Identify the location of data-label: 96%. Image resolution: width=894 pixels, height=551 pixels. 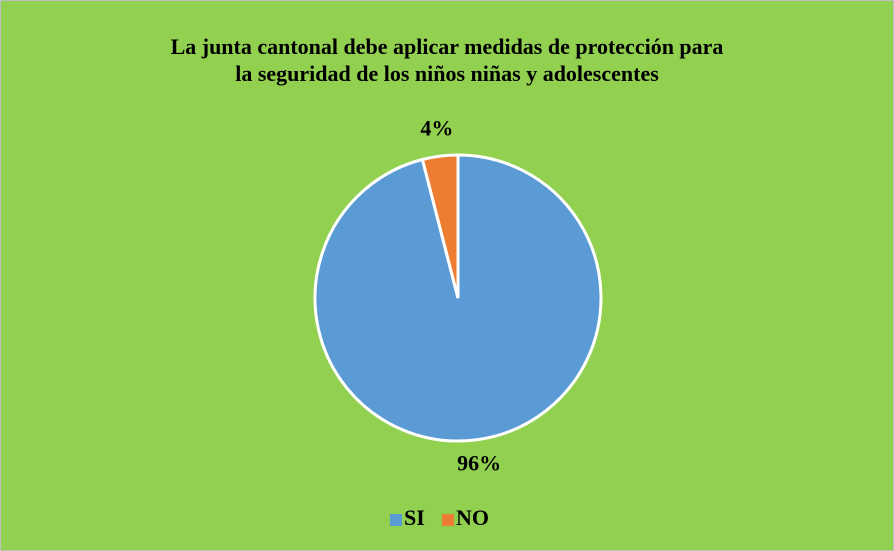
(479, 463).